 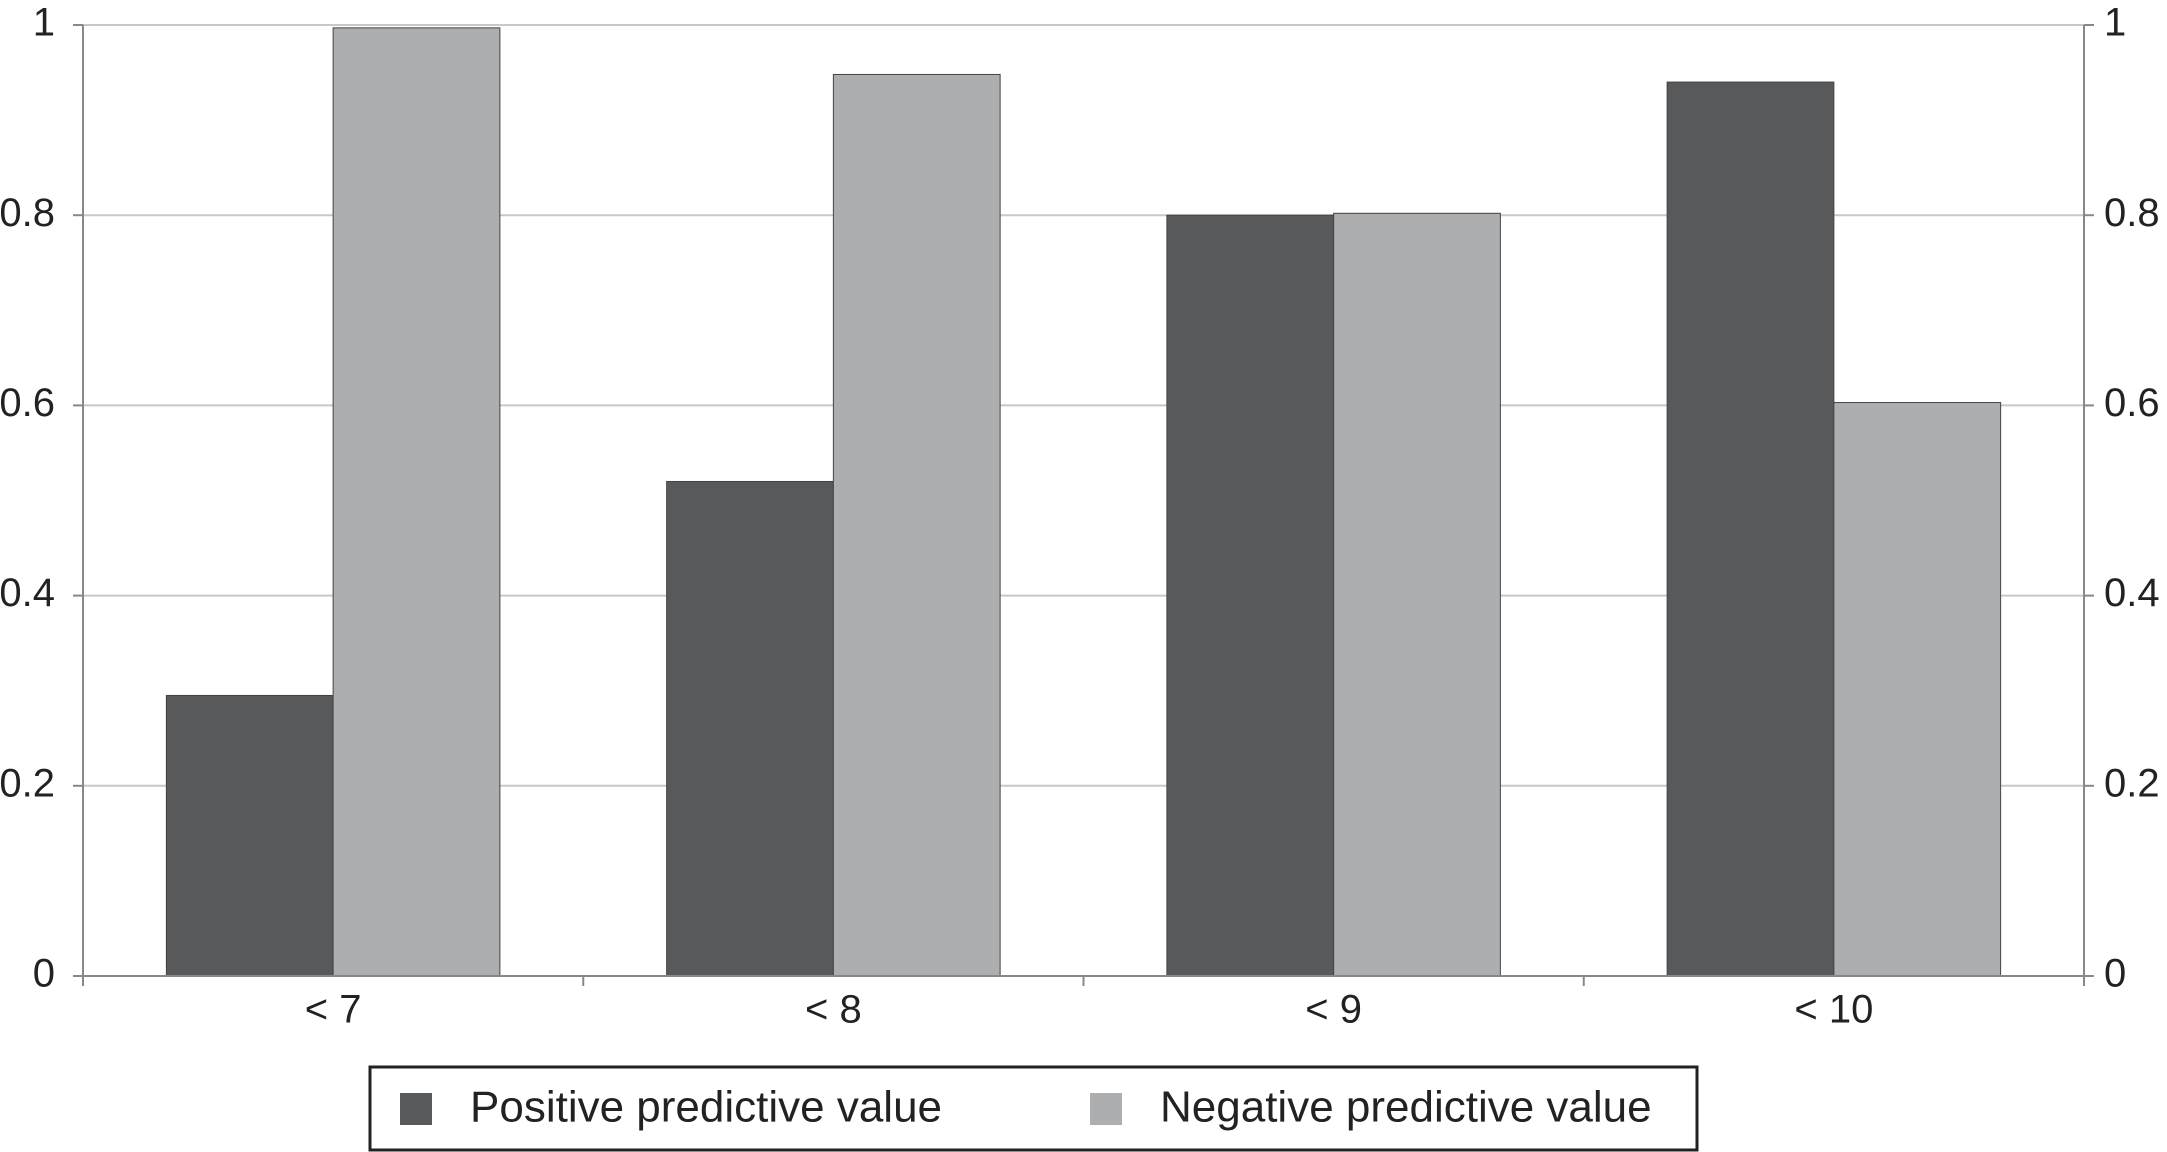 What do you see at coordinates (1406, 1107) in the screenshot?
I see `legend-text: Negative predictive value` at bounding box center [1406, 1107].